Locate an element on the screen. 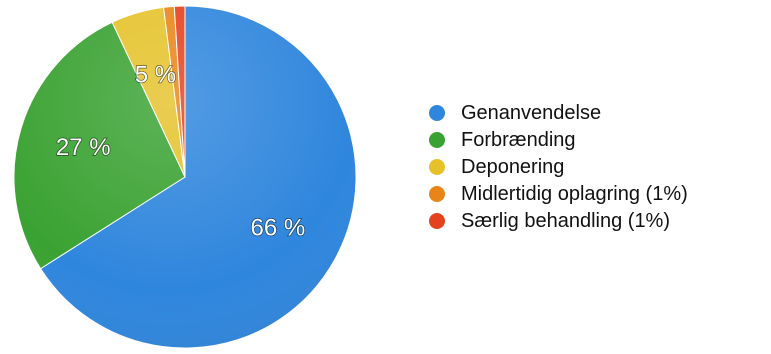 Image resolution: width=771 pixels, height=354 pixels. legend-item-genanvendelse: Genanvendelse is located at coordinates (515, 113).